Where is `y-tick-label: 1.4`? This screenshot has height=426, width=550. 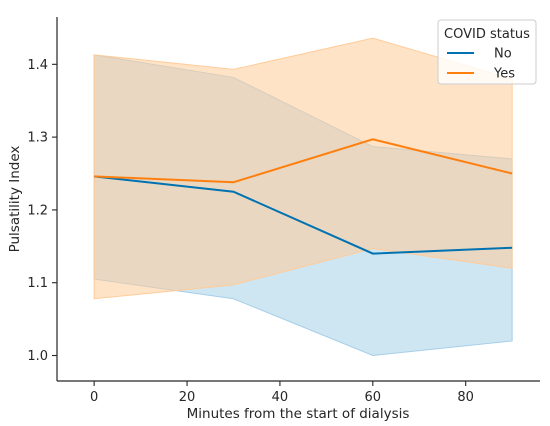
y-tick-label: 1.4 is located at coordinates (37, 65).